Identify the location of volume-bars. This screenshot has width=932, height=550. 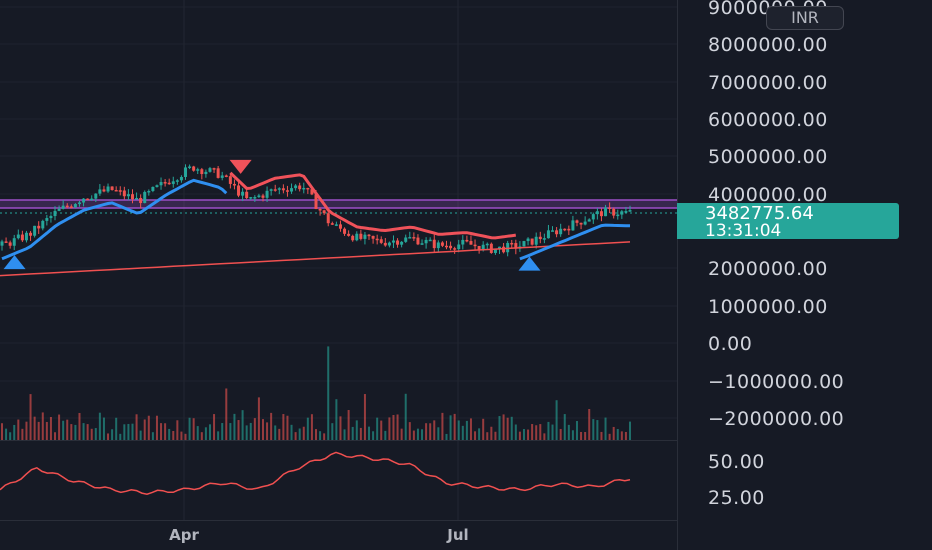
(316, 393).